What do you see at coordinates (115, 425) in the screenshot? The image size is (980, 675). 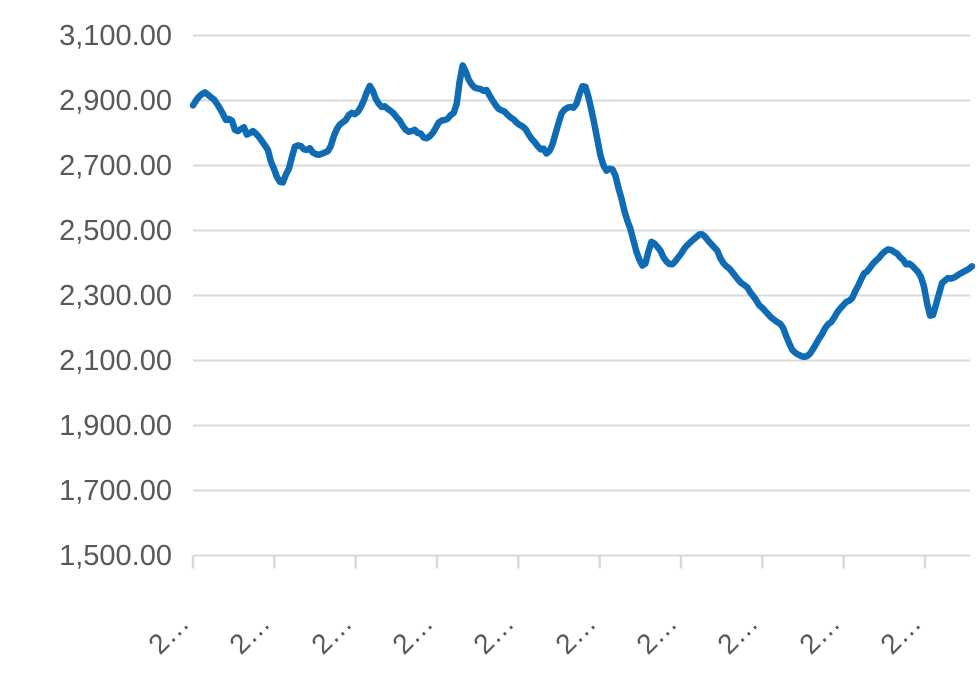 I see `y-axis-tick-label: 1,900.00` at bounding box center [115, 425].